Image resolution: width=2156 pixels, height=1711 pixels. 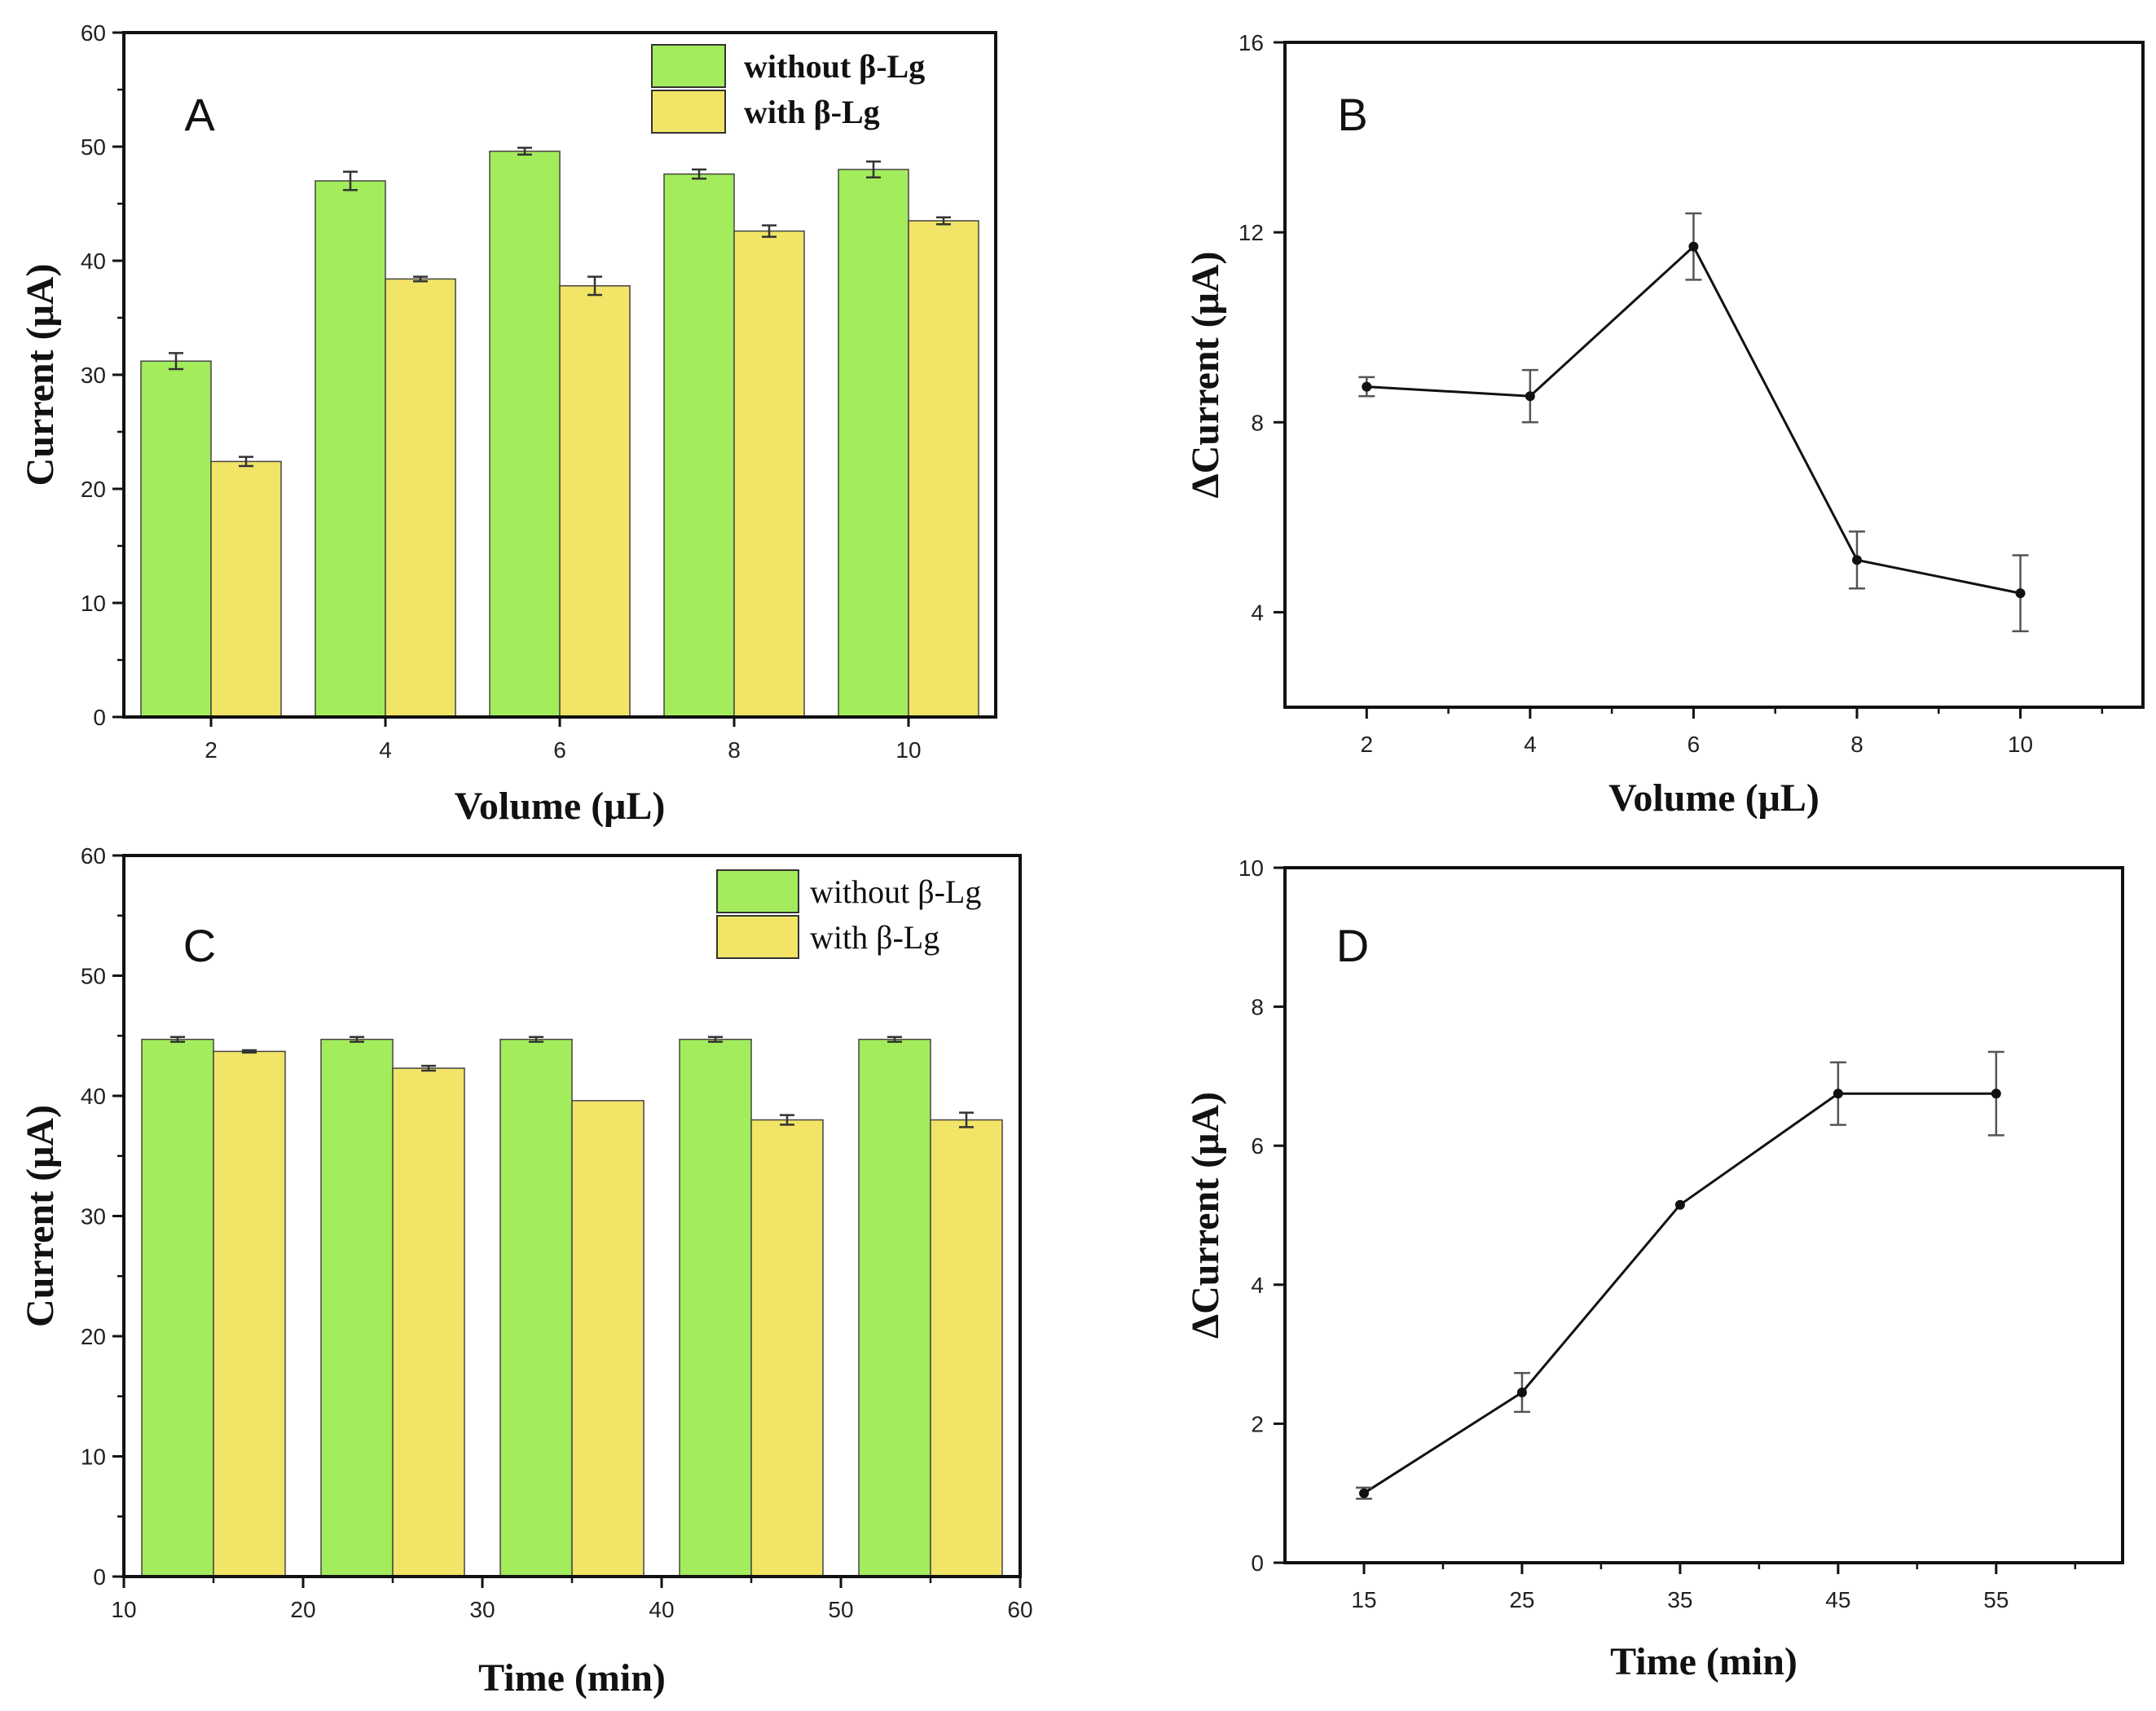 What do you see at coordinates (1352, 114) in the screenshot?
I see `panel-letter: B` at bounding box center [1352, 114].